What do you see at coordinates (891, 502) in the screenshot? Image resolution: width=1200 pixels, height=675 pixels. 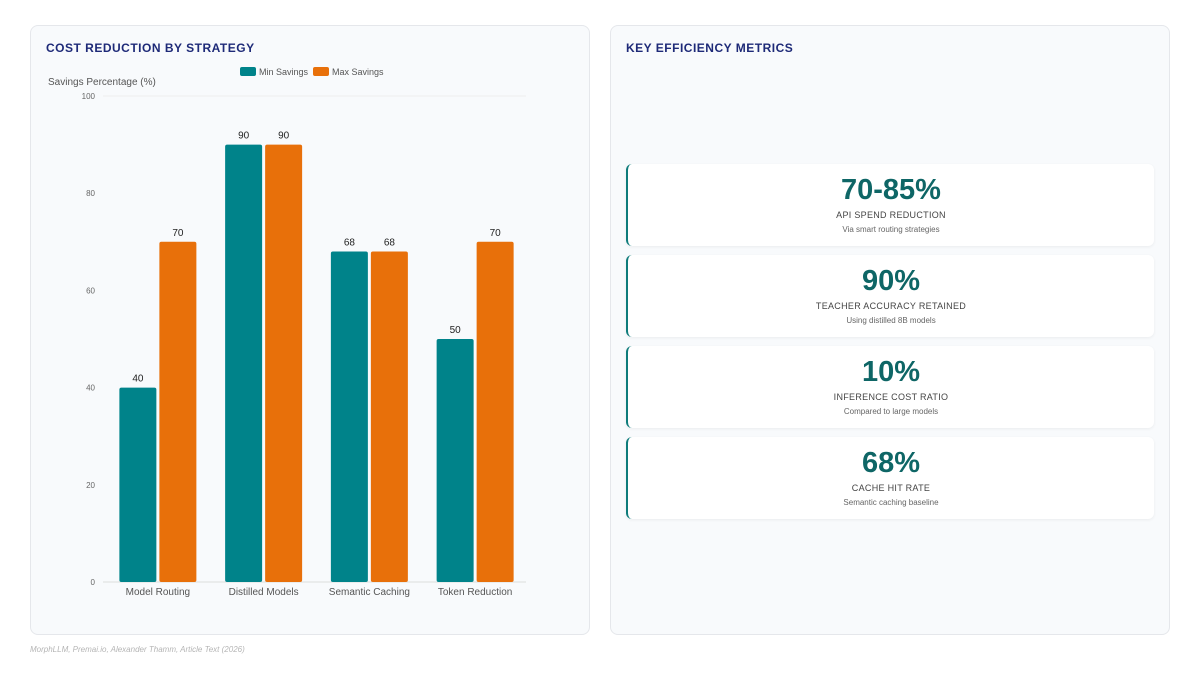 I see `metric-subtext: Semantic caching baseline` at bounding box center [891, 502].